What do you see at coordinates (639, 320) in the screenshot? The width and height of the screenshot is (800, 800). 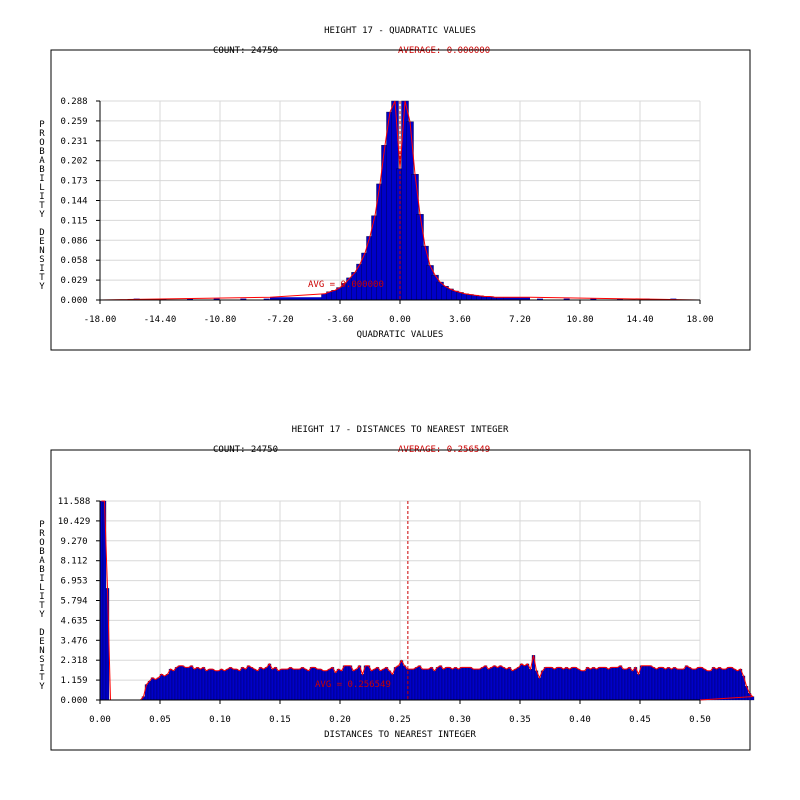 I see `x-tick-label: 14.40` at bounding box center [639, 320].